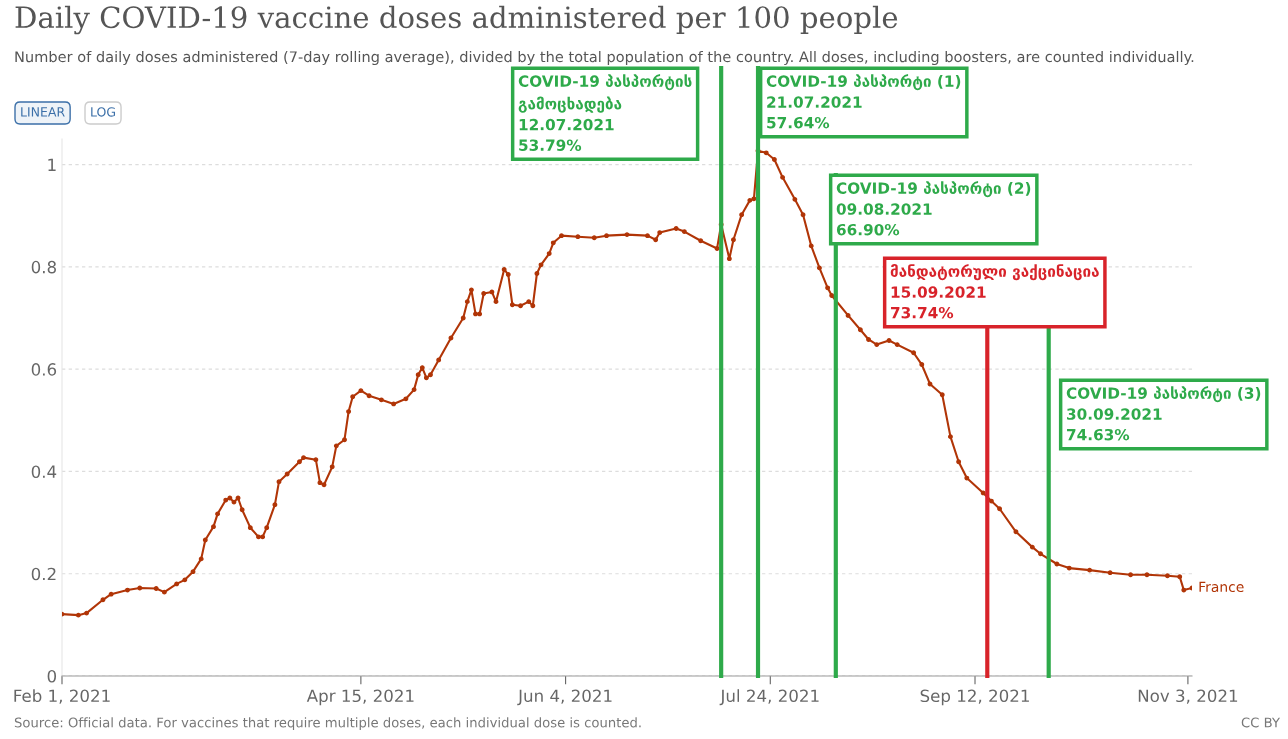 This screenshot has height=739, width=1288. What do you see at coordinates (1221, 587) in the screenshot?
I see `series-label: France` at bounding box center [1221, 587].